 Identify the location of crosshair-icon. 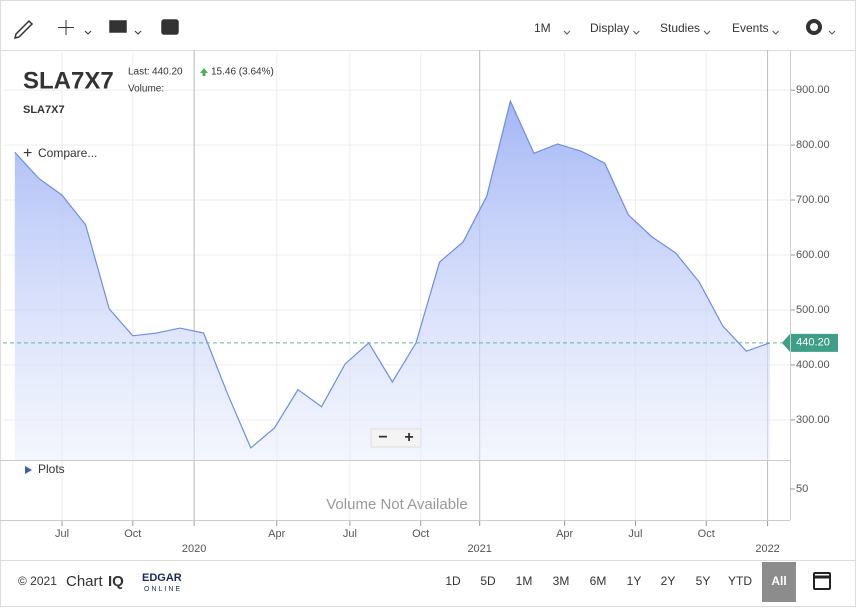
(66, 27).